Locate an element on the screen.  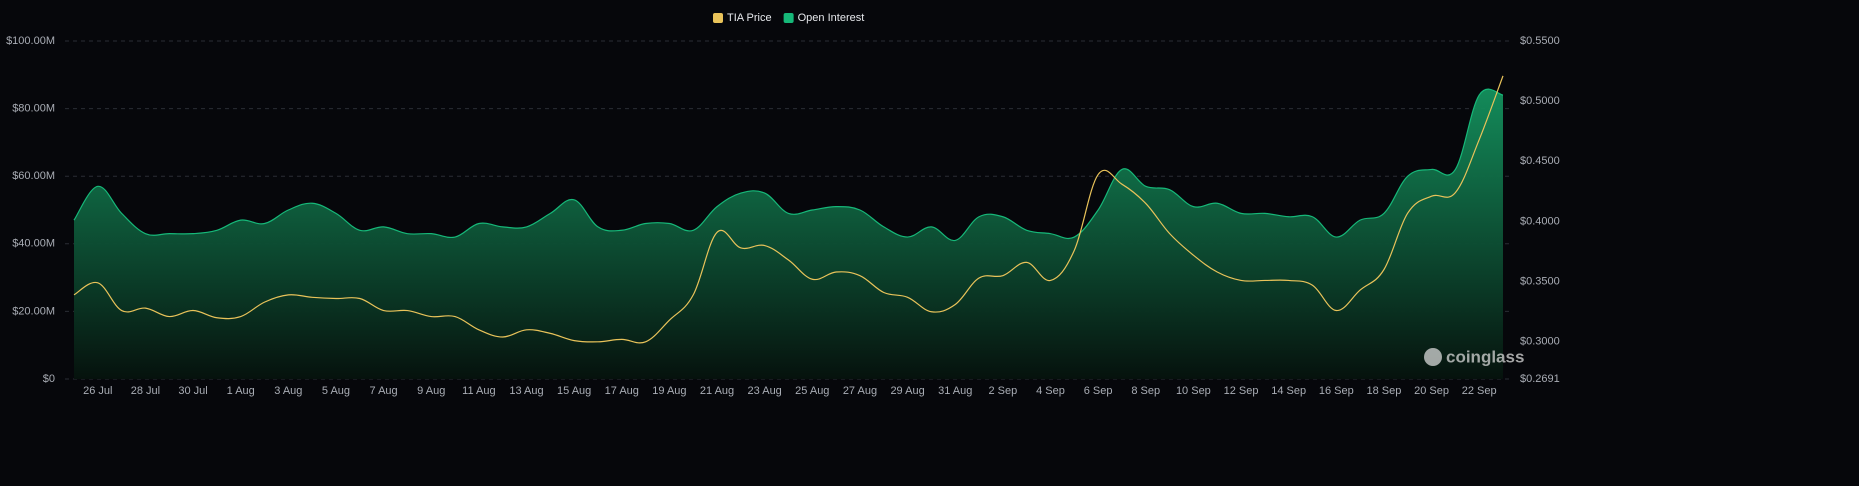
x-tick-label: 17 Aug is located at coordinates (622, 391).